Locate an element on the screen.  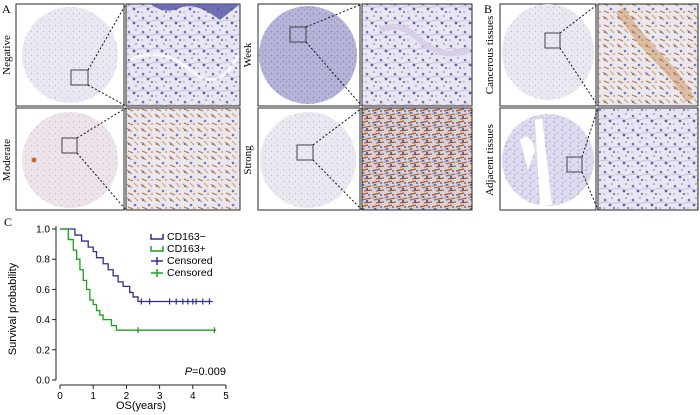
p-label: P is located at coordinates (189, 372).